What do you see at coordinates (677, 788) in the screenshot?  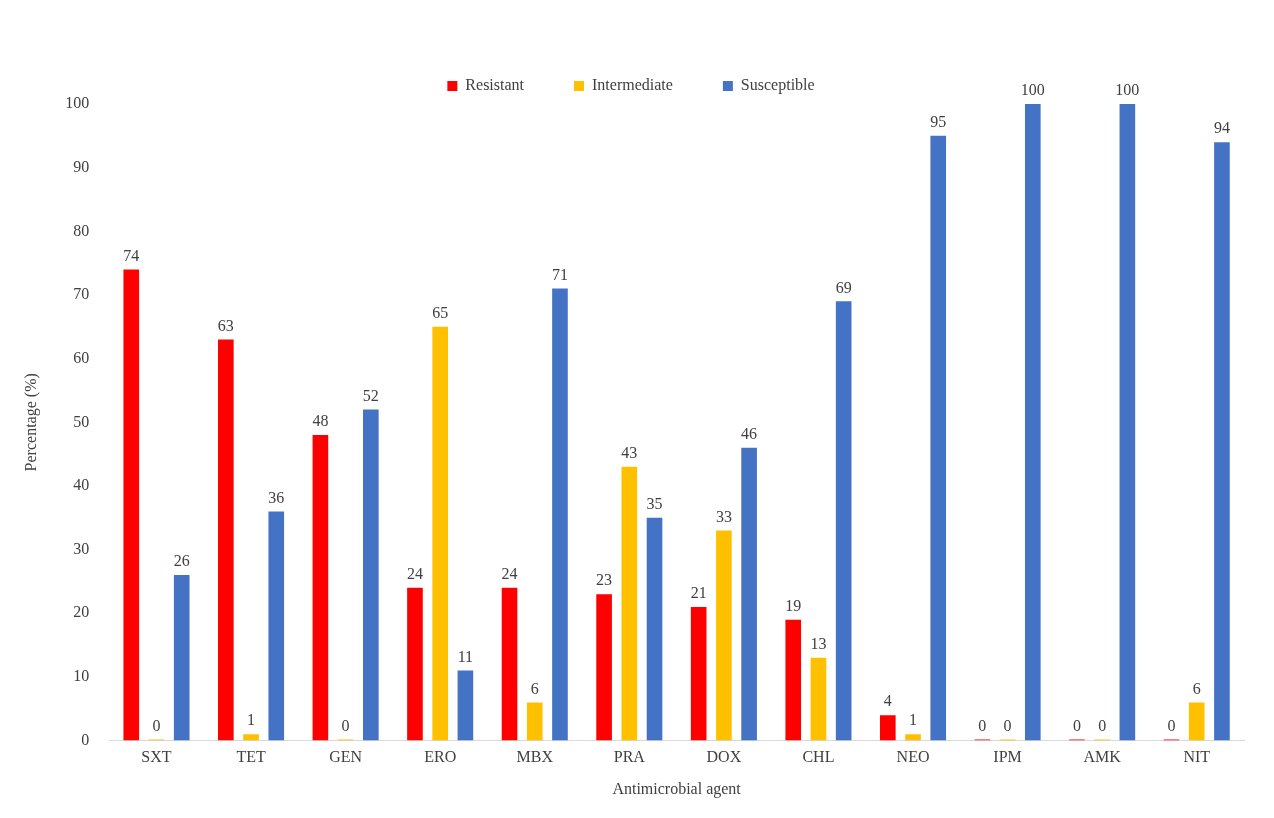 I see `x-axis-title: Antimicrobial agent` at bounding box center [677, 788].